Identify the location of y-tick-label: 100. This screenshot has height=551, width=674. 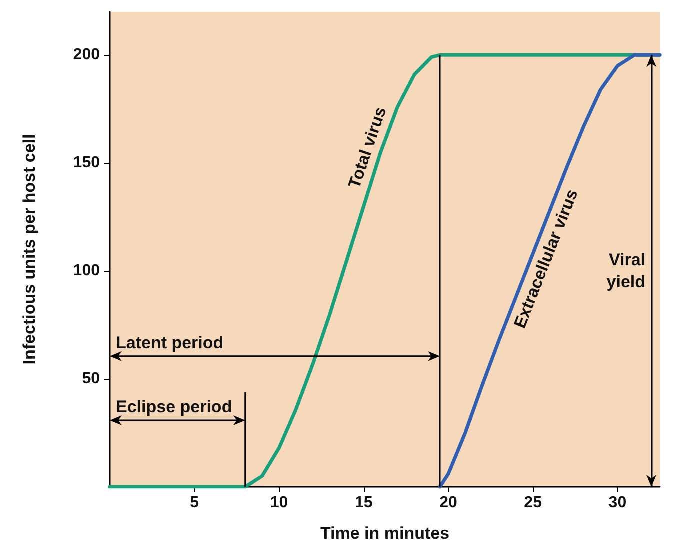
(86, 271).